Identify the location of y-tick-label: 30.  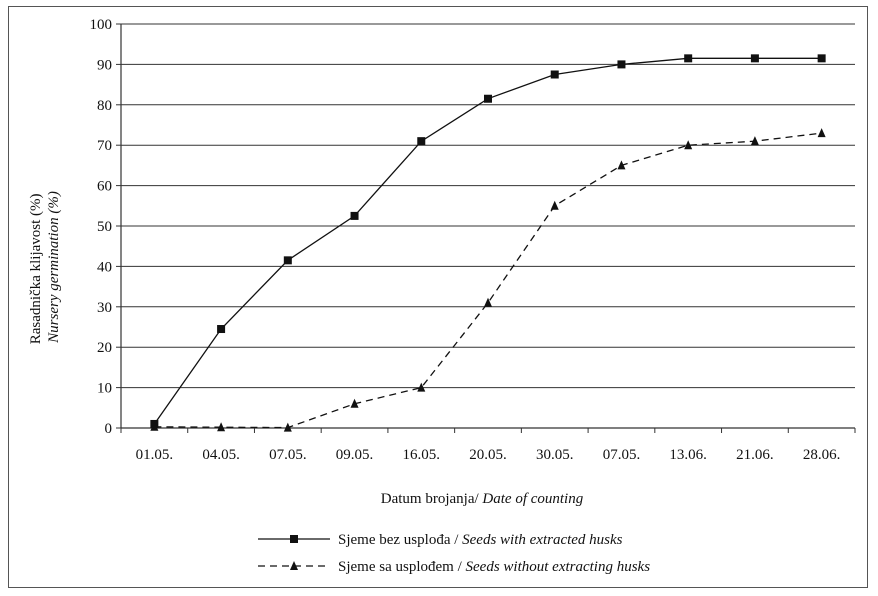
(104, 308).